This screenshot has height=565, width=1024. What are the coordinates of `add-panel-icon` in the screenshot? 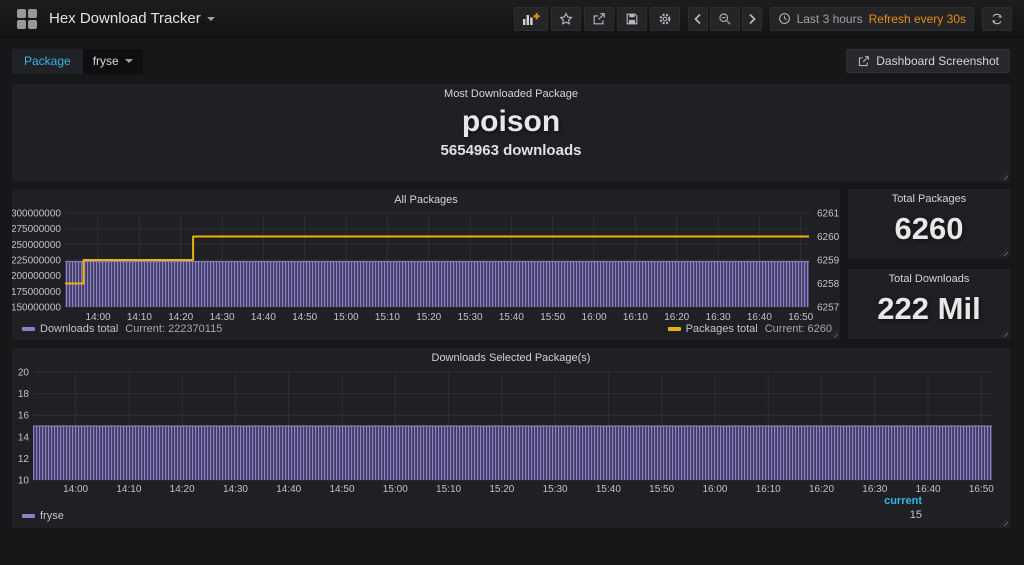 It's located at (531, 18).